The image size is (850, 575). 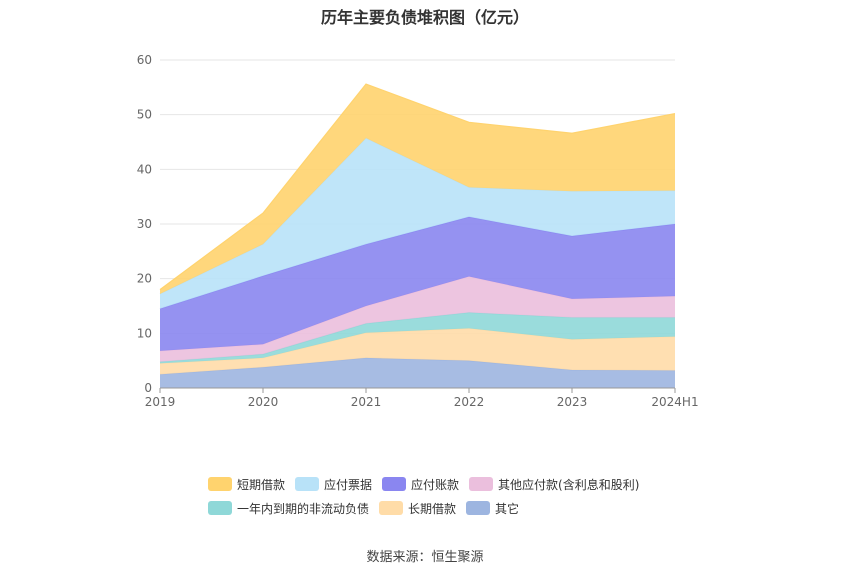 I want to click on x-tick-label: 2022, so click(x=469, y=402).